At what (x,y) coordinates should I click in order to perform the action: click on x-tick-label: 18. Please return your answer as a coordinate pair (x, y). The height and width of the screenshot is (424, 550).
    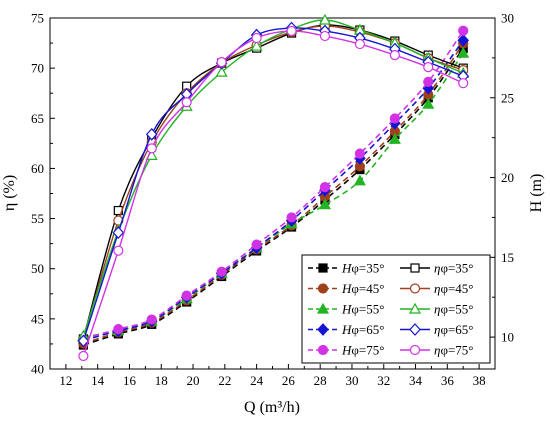
    Looking at the image, I should click on (161, 380).